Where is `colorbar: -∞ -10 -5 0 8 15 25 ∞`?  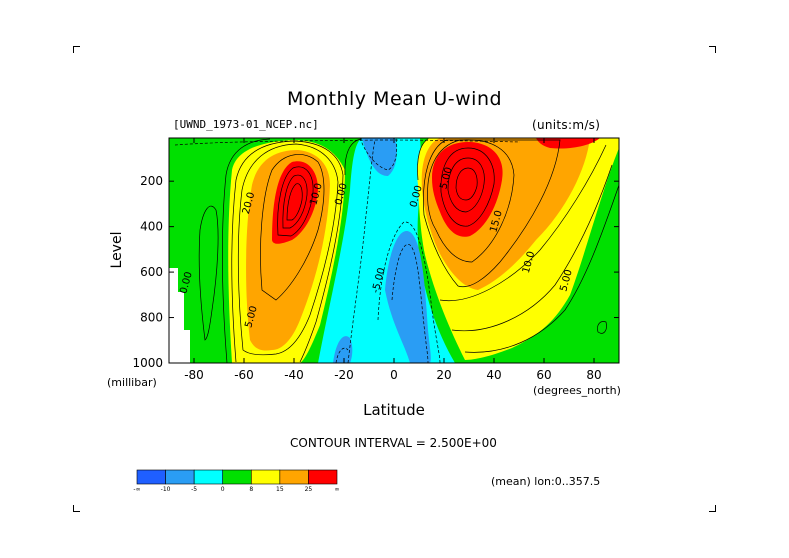 colorbar: -∞ -10 -5 0 8 15 25 ∞ is located at coordinates (236, 481).